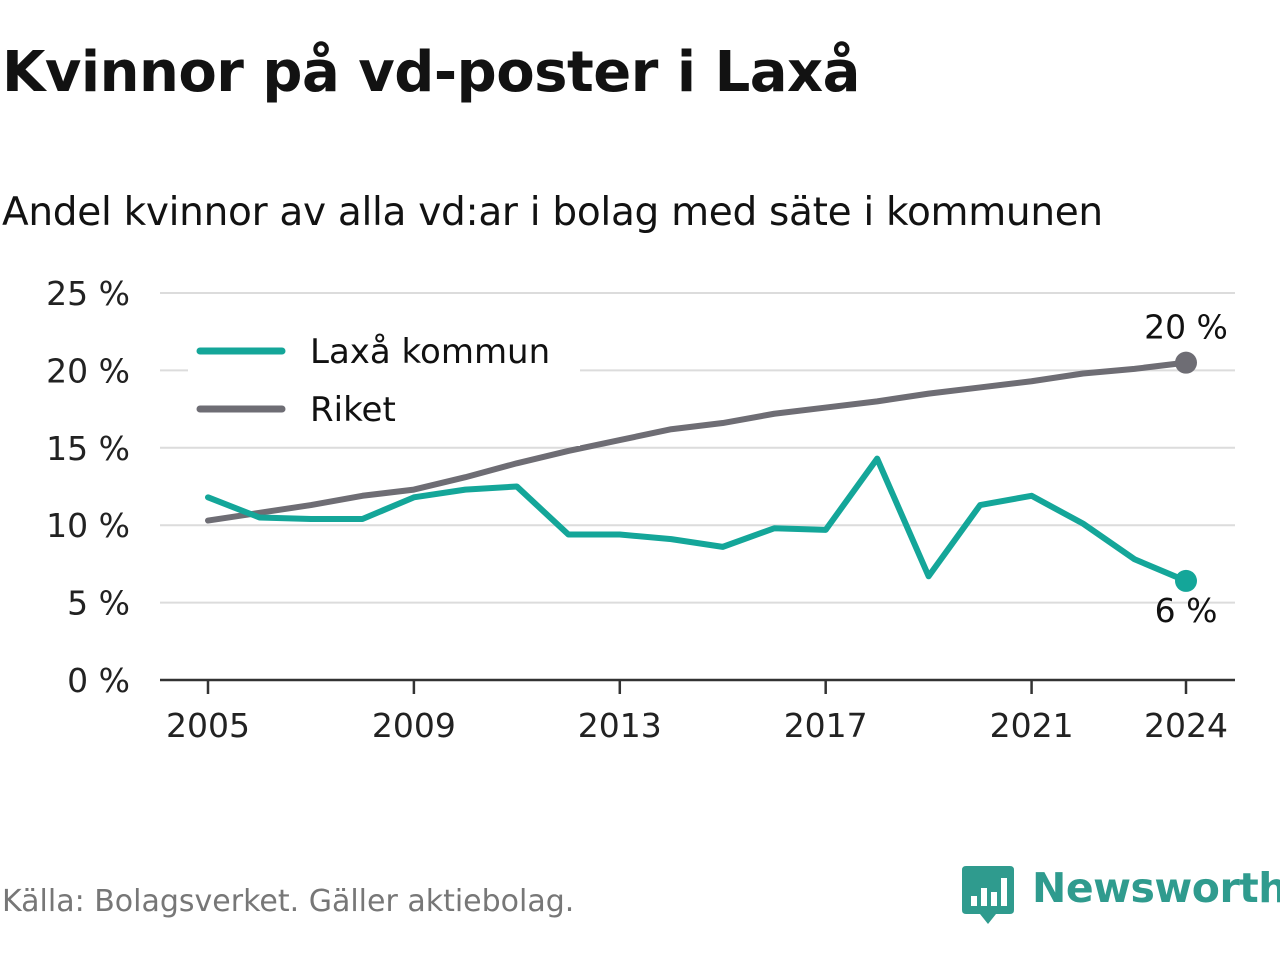 The image size is (1280, 960). What do you see at coordinates (88, 448) in the screenshot?
I see `y-tick-label: 15 %` at bounding box center [88, 448].